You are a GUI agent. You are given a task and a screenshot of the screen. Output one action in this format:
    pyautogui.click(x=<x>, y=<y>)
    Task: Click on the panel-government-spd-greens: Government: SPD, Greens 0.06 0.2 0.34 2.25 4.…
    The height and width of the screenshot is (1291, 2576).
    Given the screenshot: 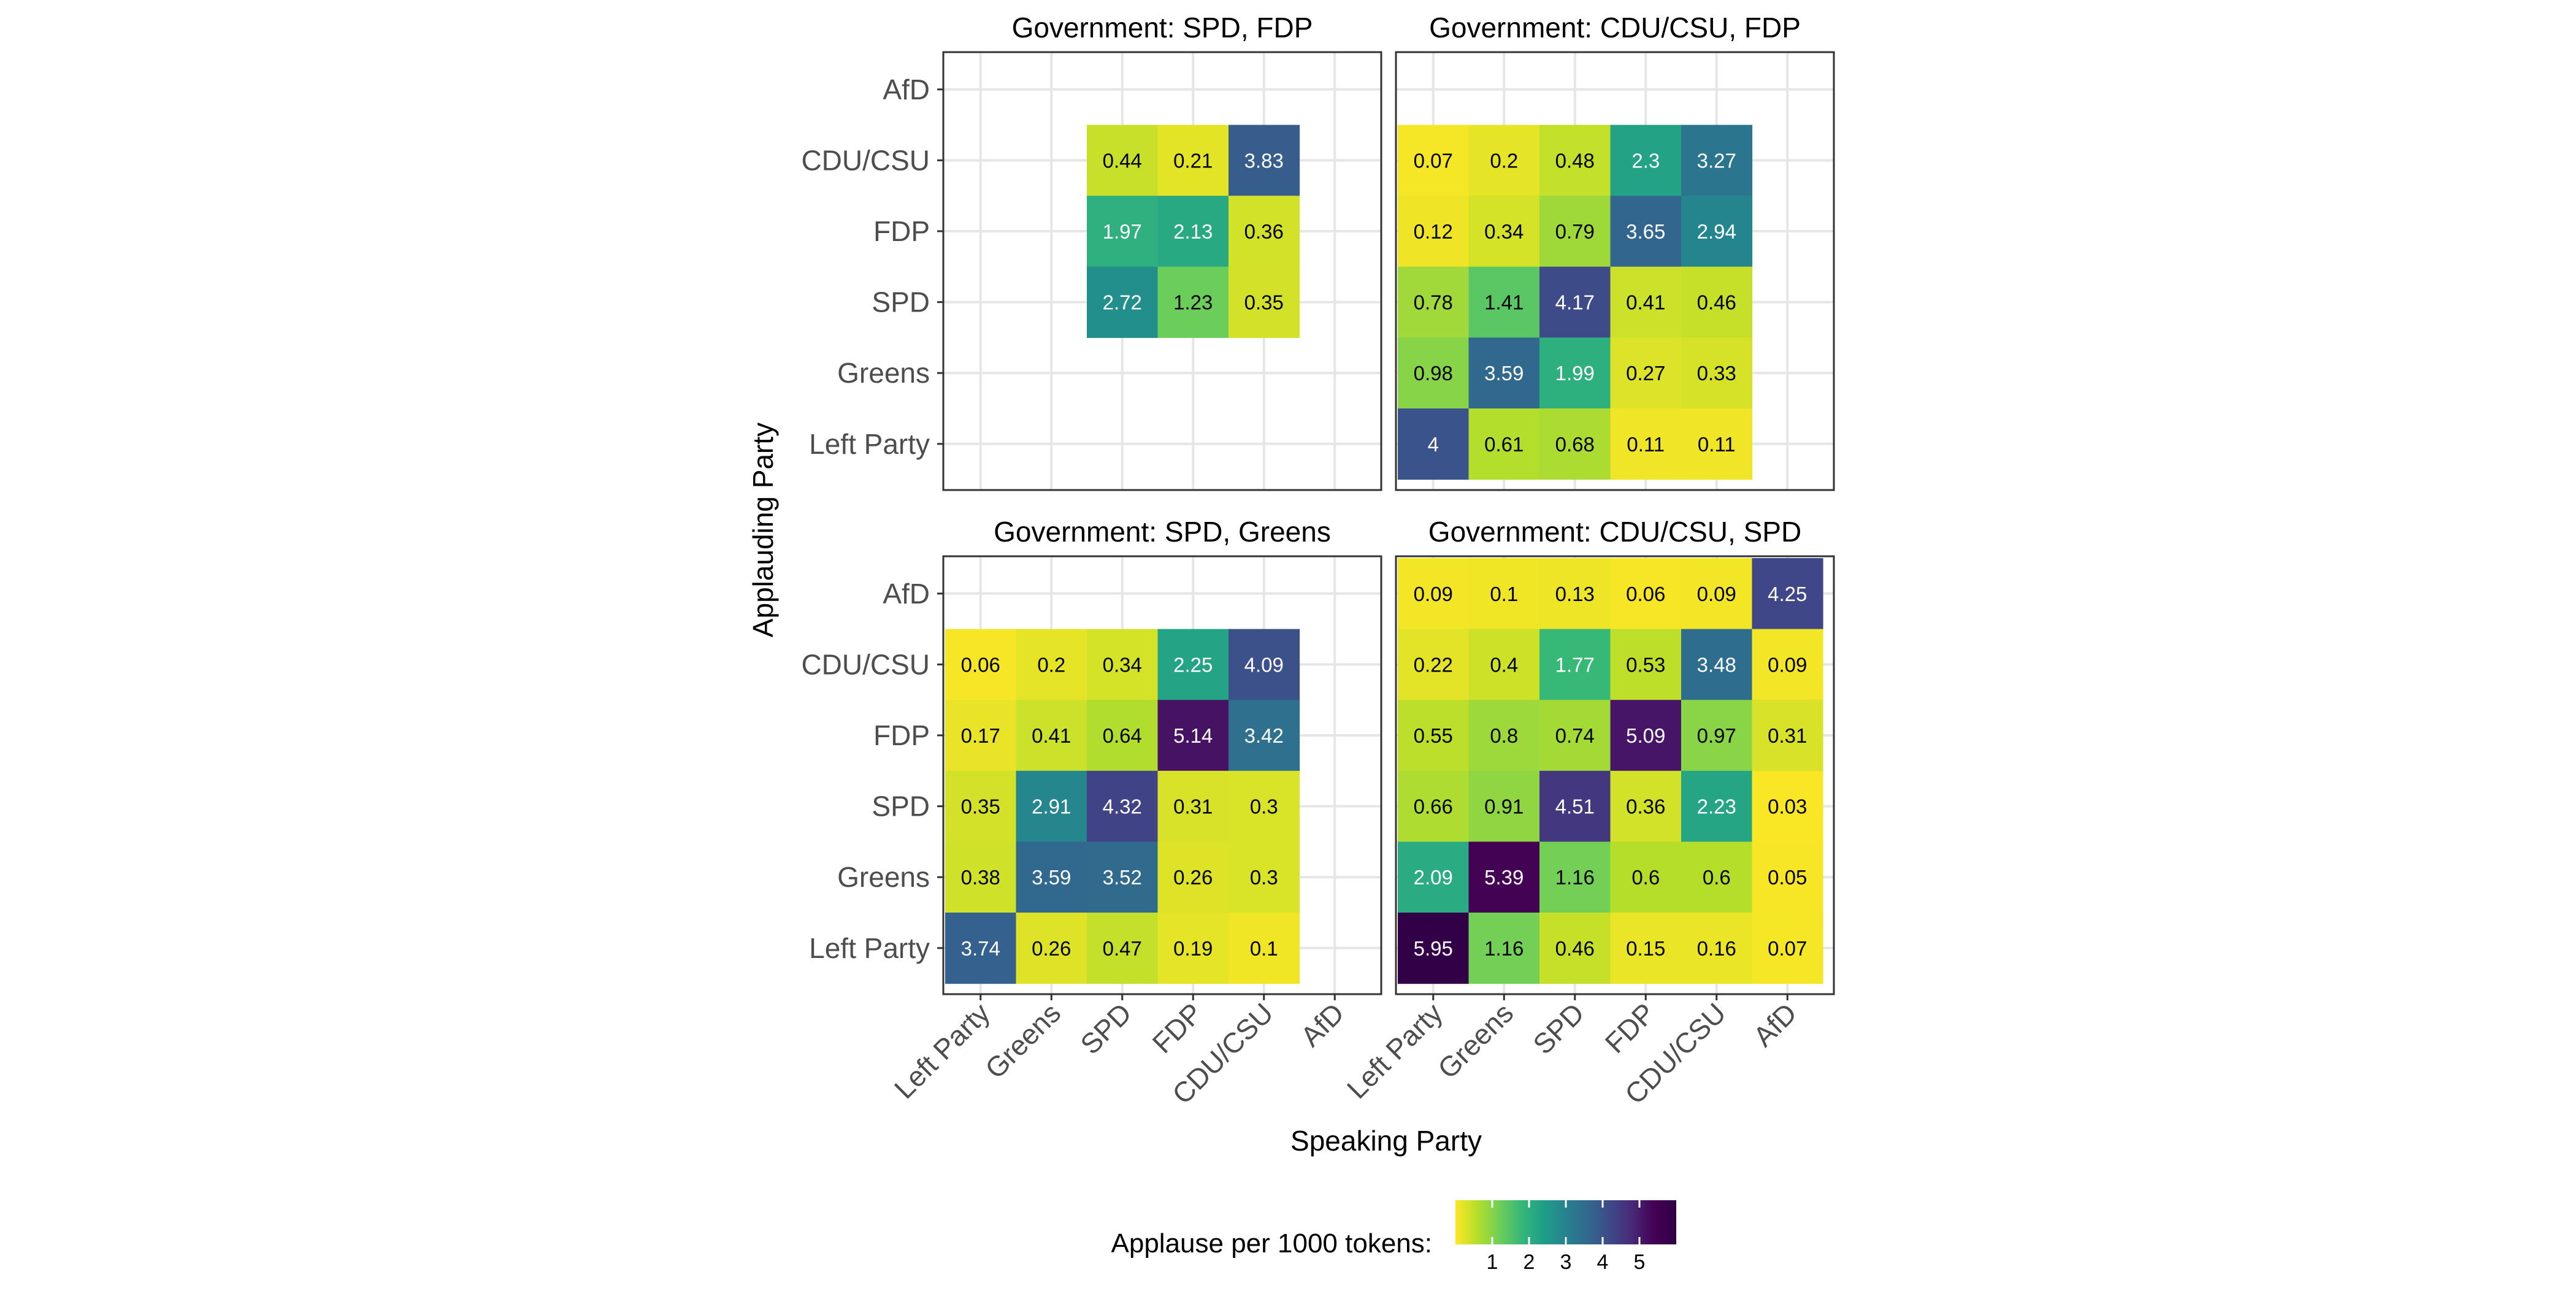 What is the action you would take?
    pyautogui.click(x=1091, y=813)
    